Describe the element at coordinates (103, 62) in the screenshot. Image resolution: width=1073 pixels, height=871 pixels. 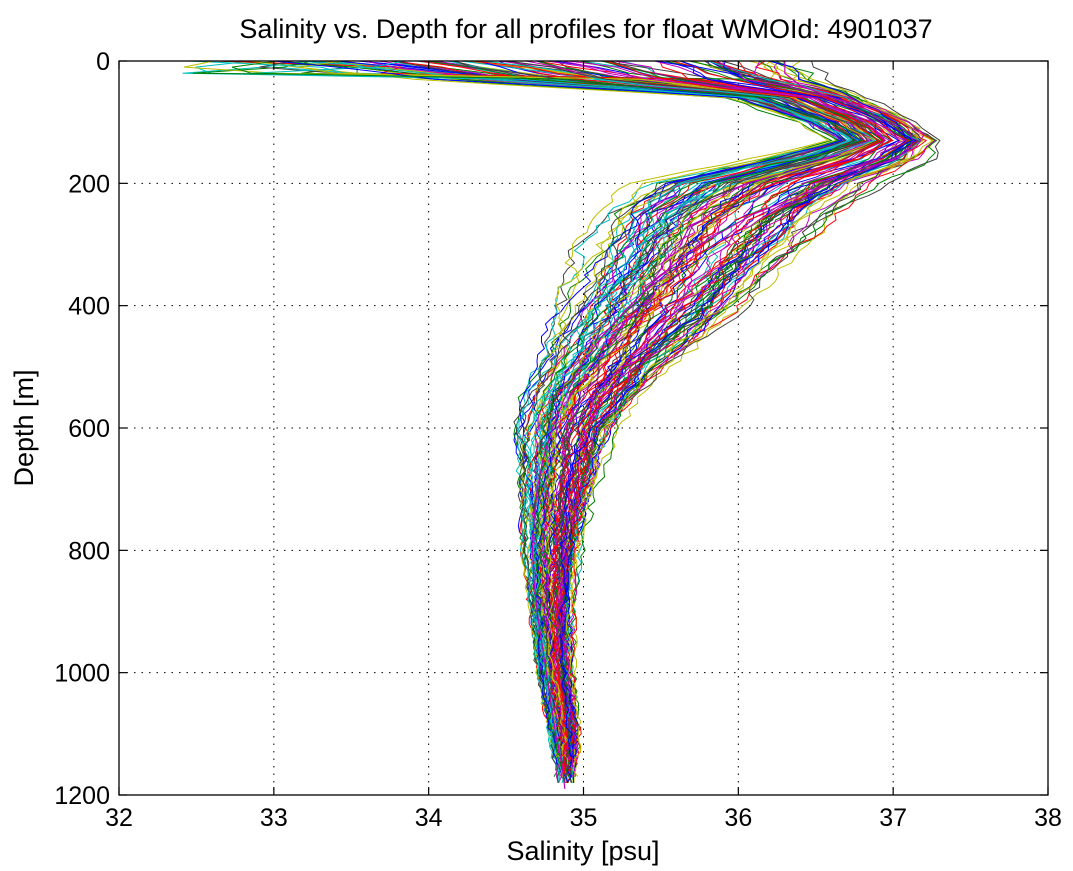
I see `y-tick-label: 0` at that location.